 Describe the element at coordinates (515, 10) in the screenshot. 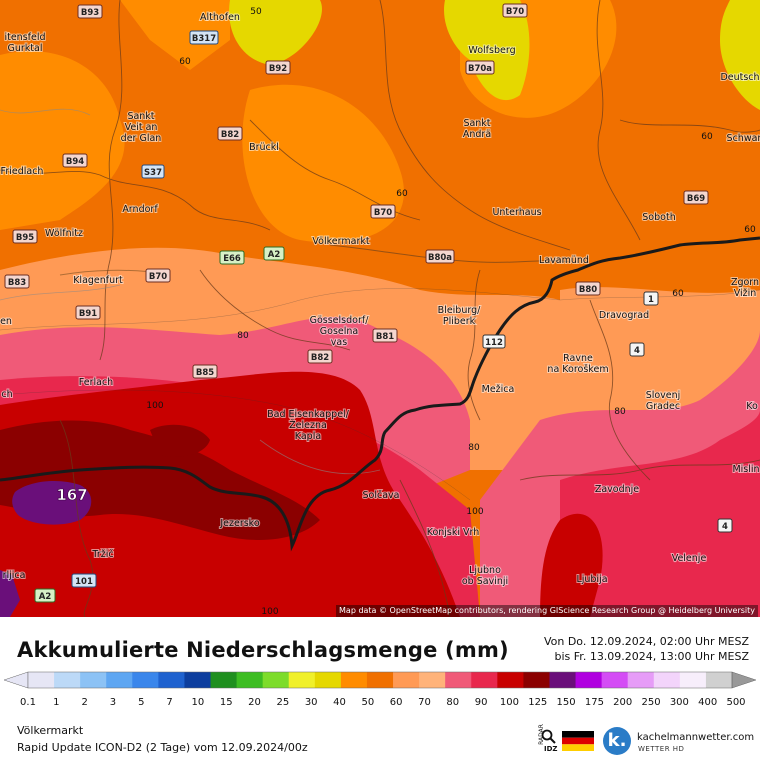

I see `road-shield: B70` at that location.